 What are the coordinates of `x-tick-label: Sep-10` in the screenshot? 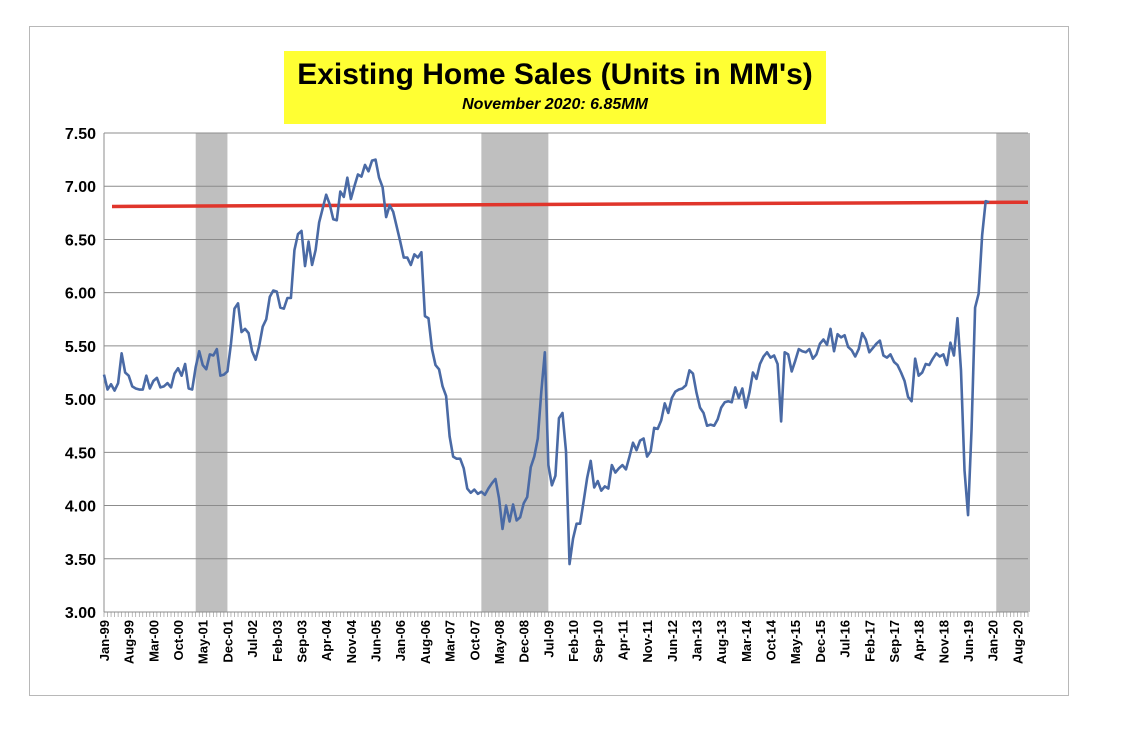 It's located at (598, 641).